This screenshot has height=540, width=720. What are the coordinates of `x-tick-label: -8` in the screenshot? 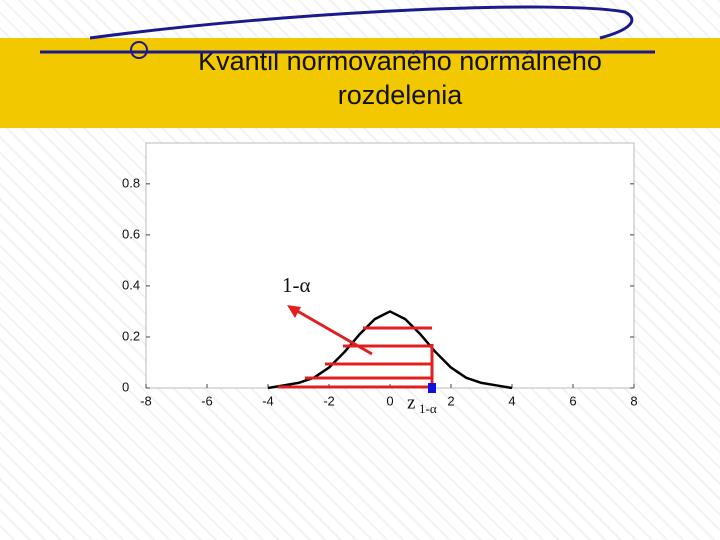 It's located at (146, 400).